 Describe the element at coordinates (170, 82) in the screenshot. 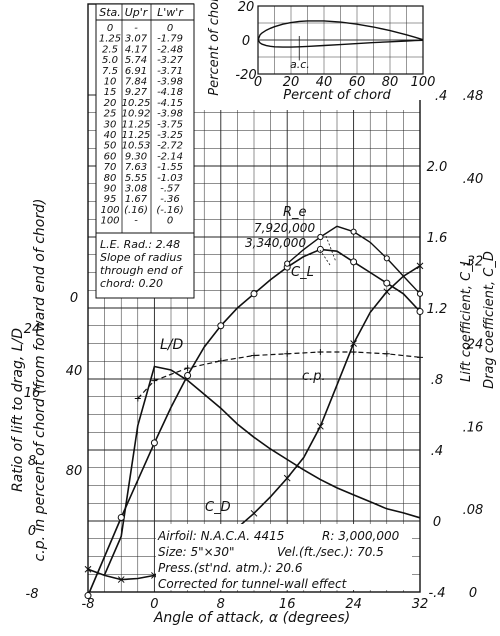

I see `table-cell: -3.98` at that location.